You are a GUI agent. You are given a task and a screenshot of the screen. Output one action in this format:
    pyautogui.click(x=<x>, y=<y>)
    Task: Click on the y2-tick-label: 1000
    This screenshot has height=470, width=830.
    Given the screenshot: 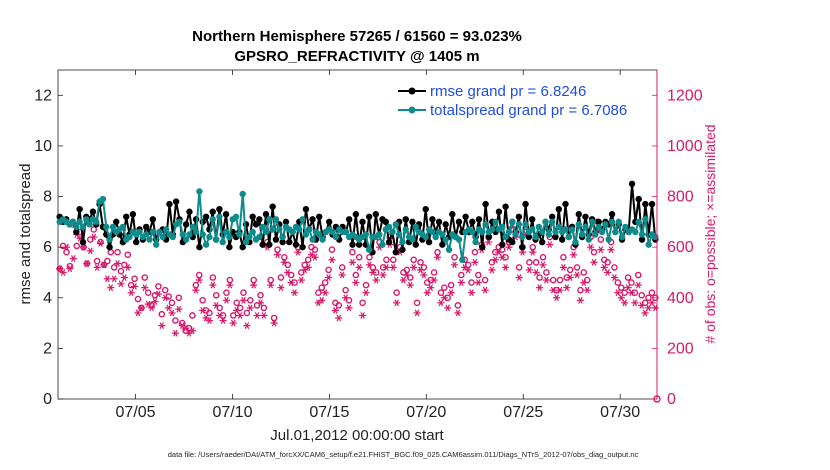 What is the action you would take?
    pyautogui.click(x=685, y=146)
    